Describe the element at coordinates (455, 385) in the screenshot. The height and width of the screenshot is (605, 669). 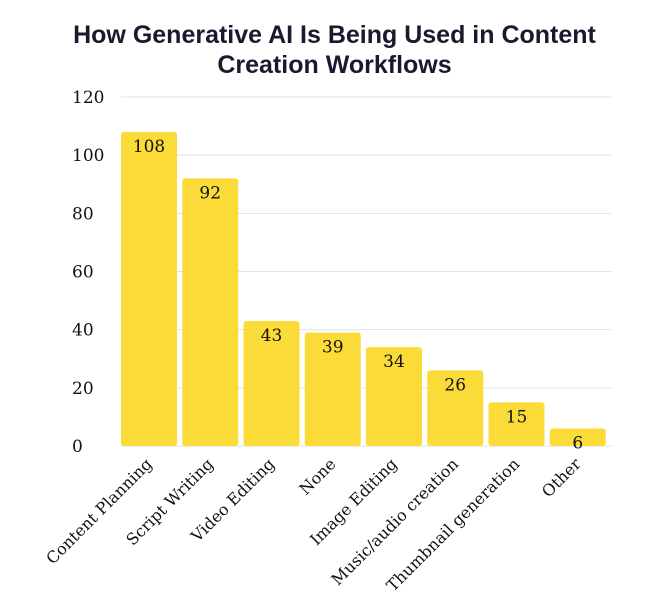
I see `data-label: 26` at that location.